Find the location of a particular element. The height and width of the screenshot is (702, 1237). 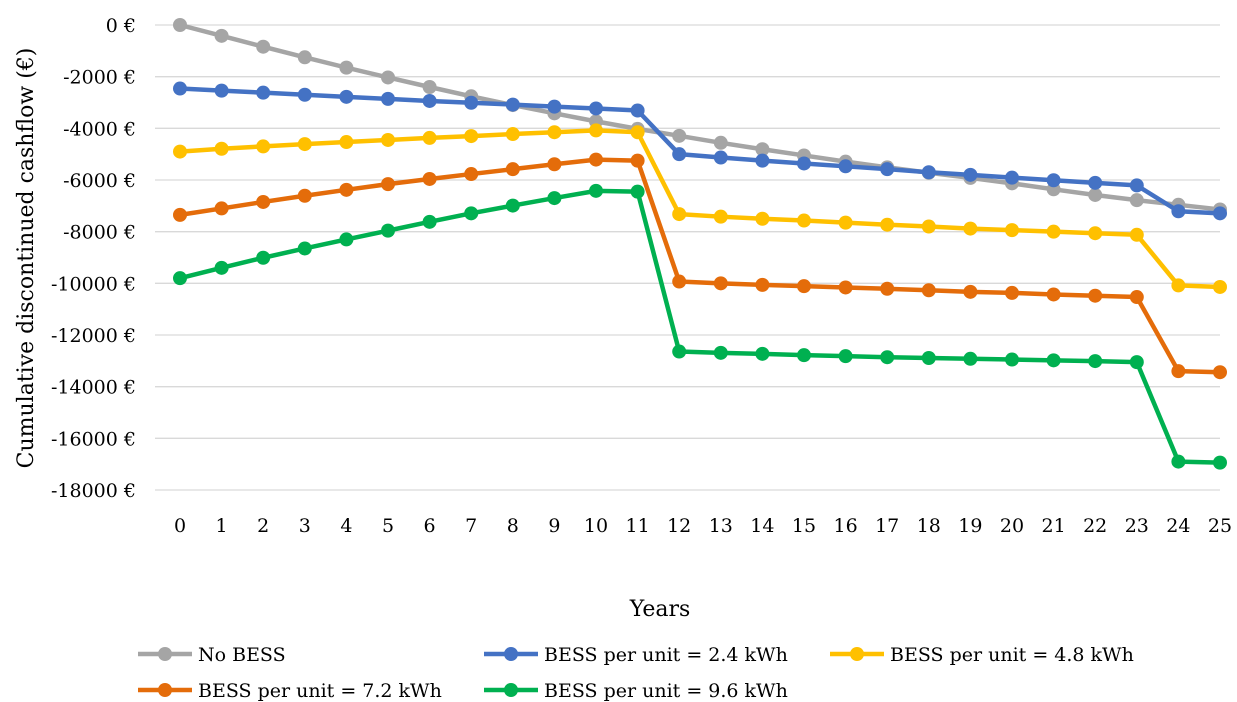

legend-label: BESS per unit = 2.4 kWh is located at coordinates (666, 655).